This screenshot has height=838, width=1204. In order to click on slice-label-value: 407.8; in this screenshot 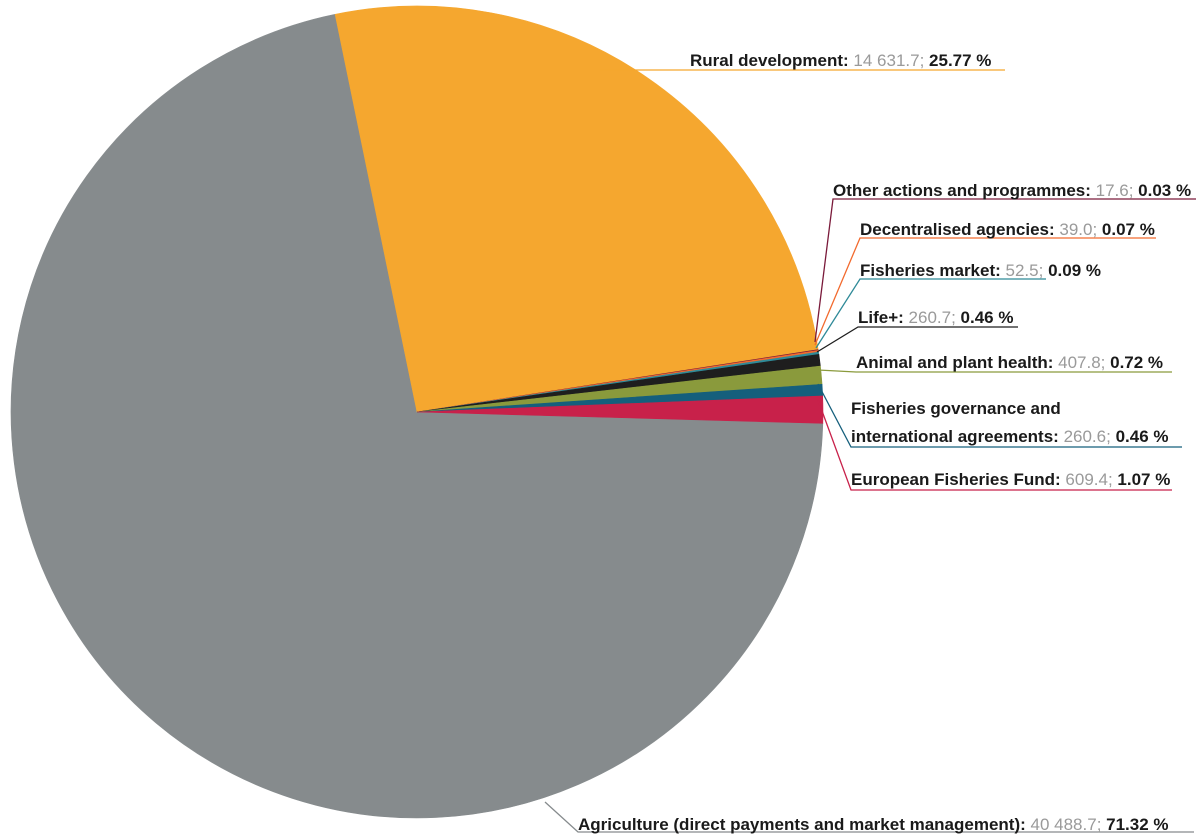, I will do `click(1084, 362)`.